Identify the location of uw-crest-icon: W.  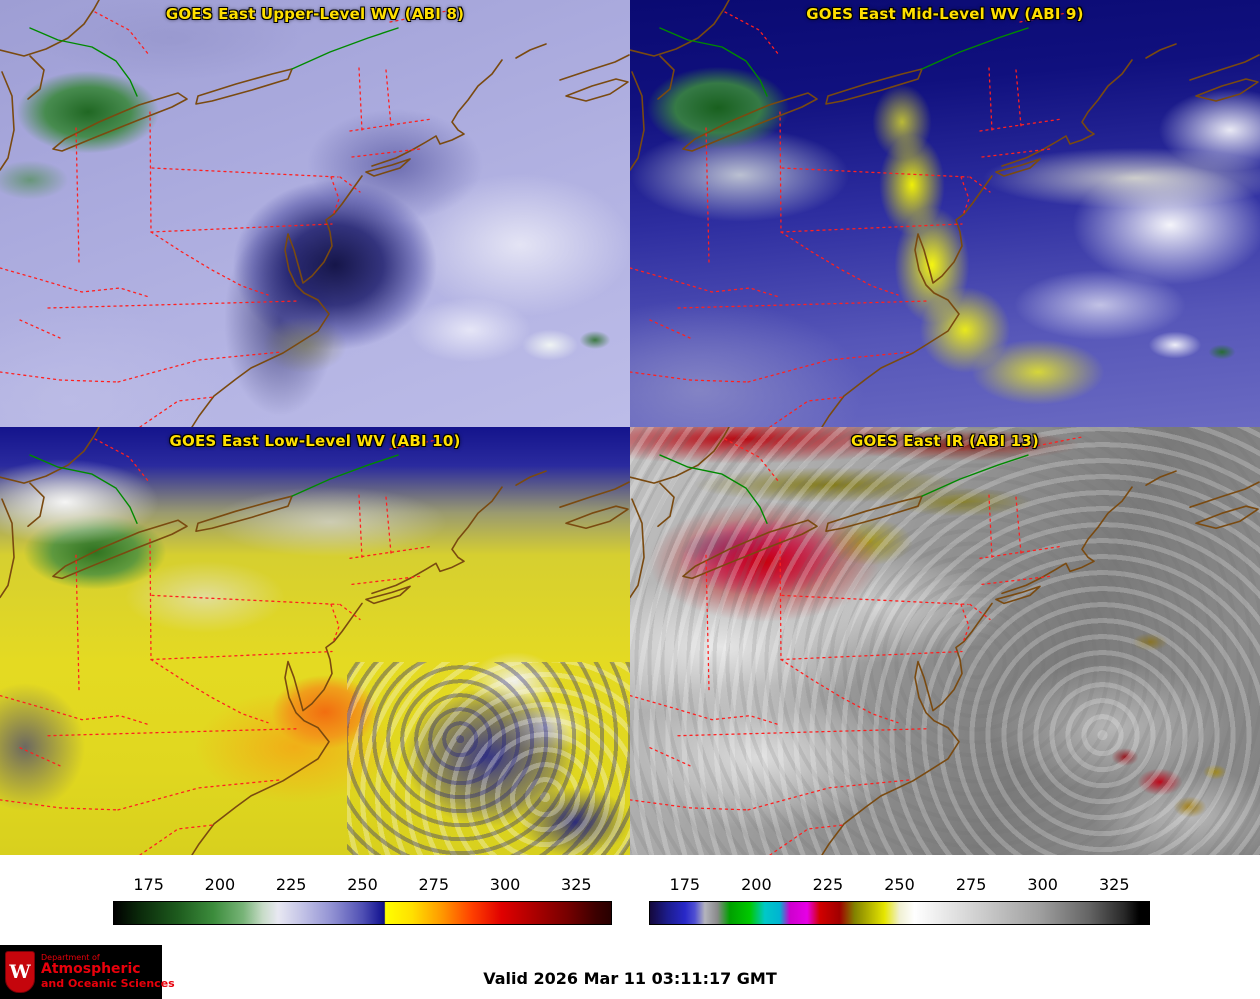
(20, 972).